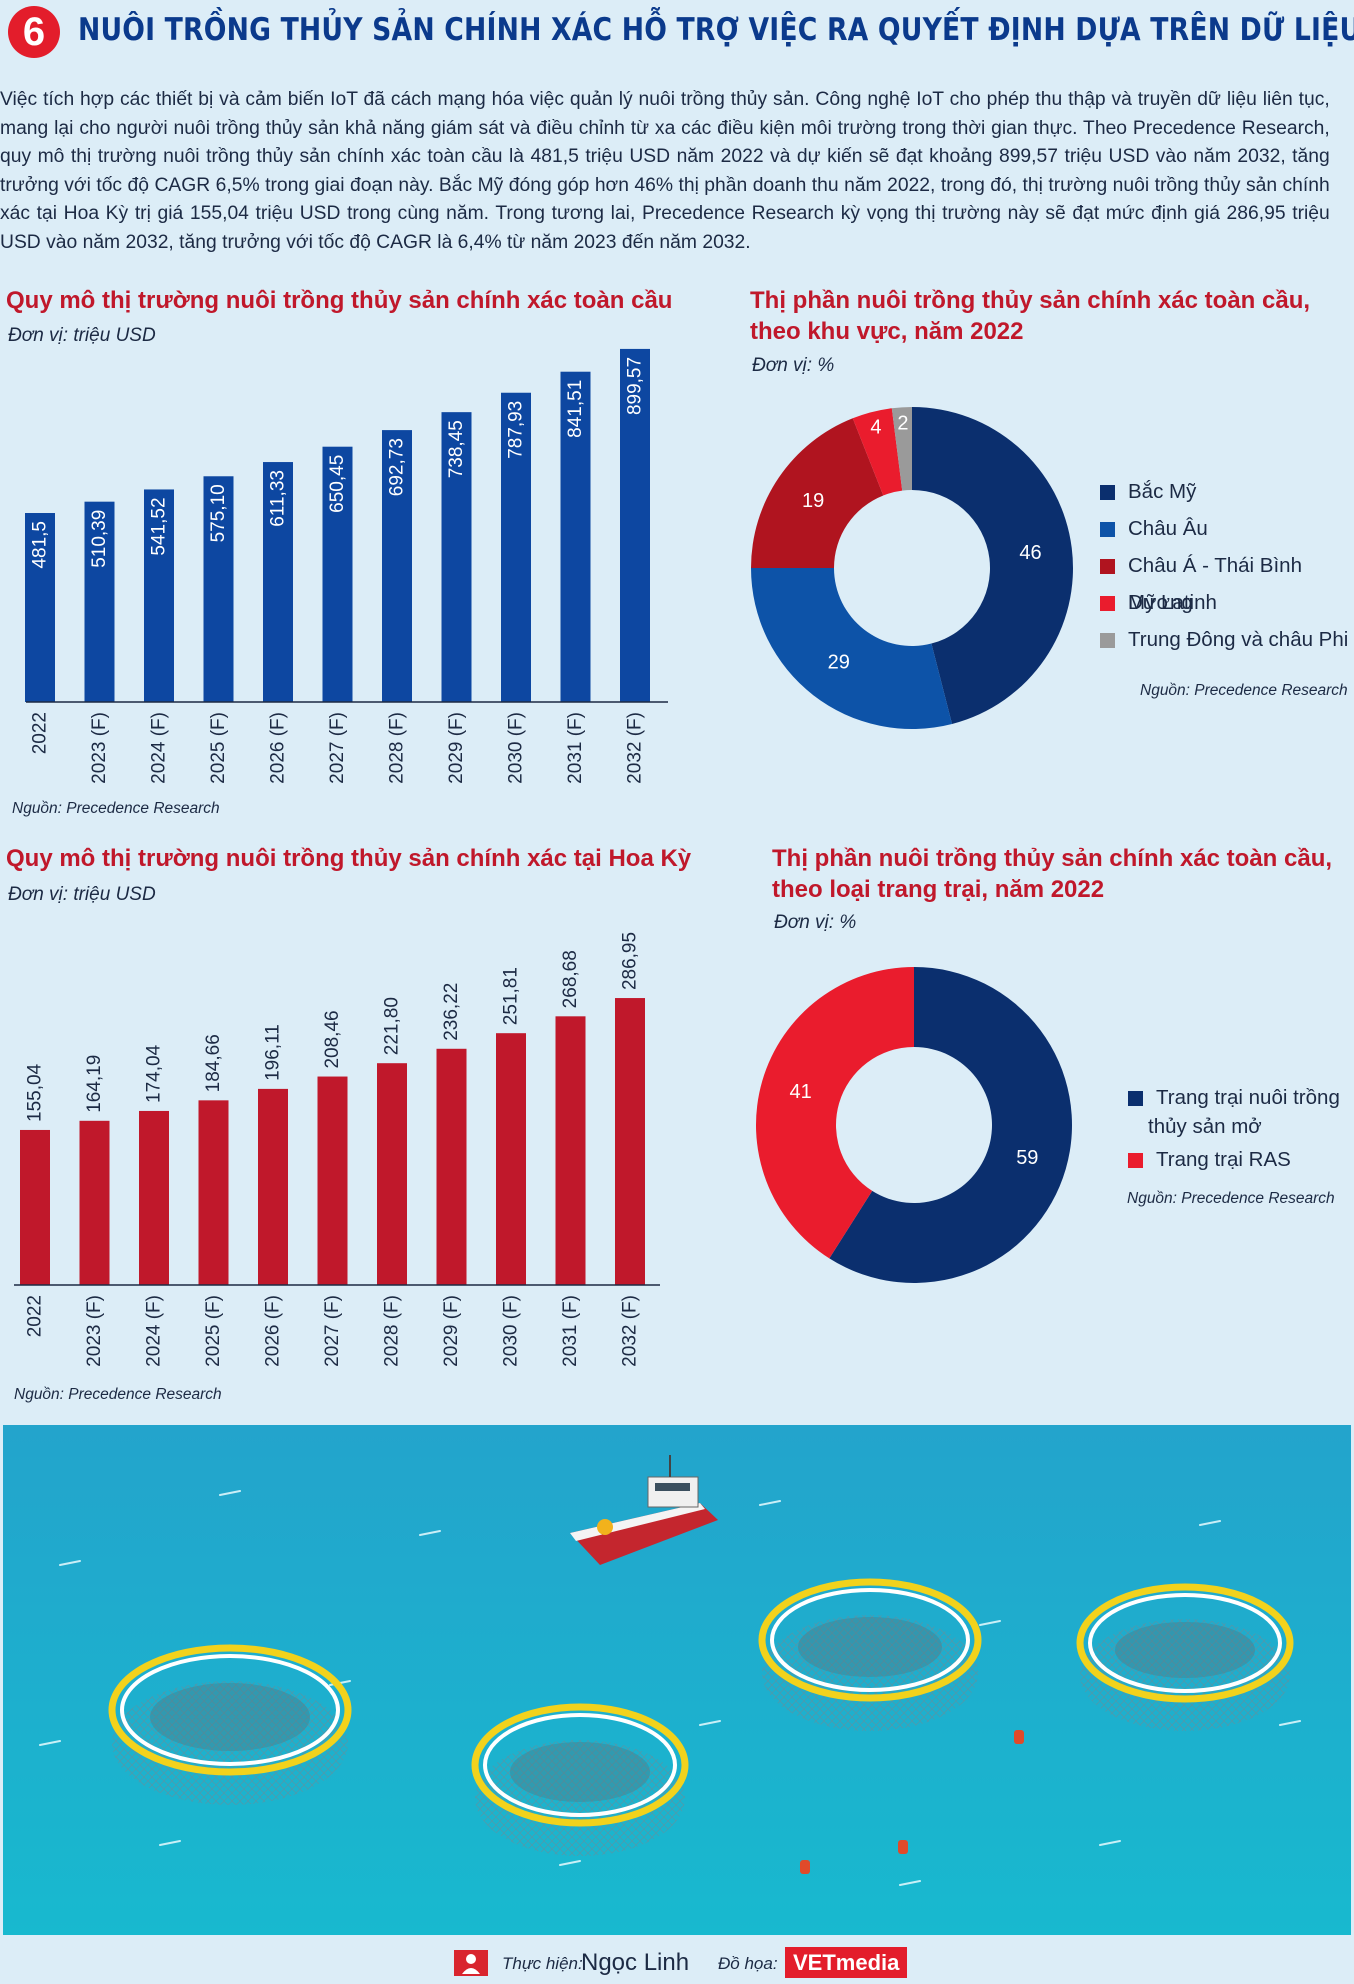 This screenshot has height=1984, width=1354. Describe the element at coordinates (1227, 491) in the screenshot. I see `legend-item-0: Bắc Mỹ` at that location.